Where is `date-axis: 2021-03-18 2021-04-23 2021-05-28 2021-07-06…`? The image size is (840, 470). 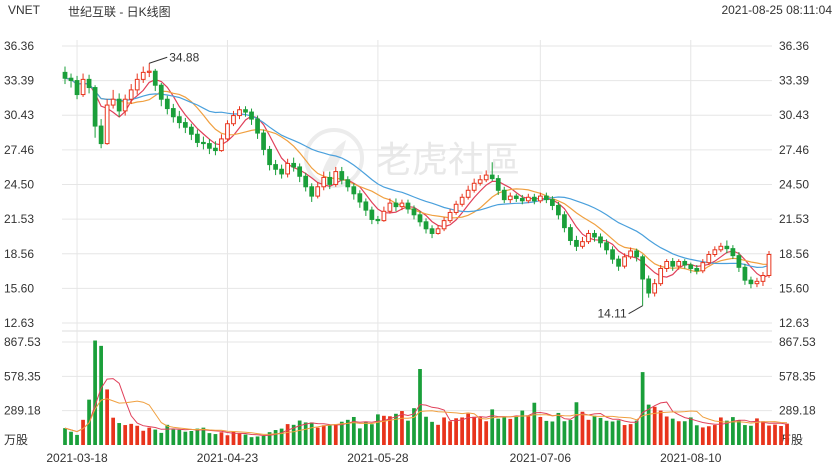 date-axis: 2021-03-18 2021-04-23 2021-05-28 2021-07-06… is located at coordinates (383, 458).